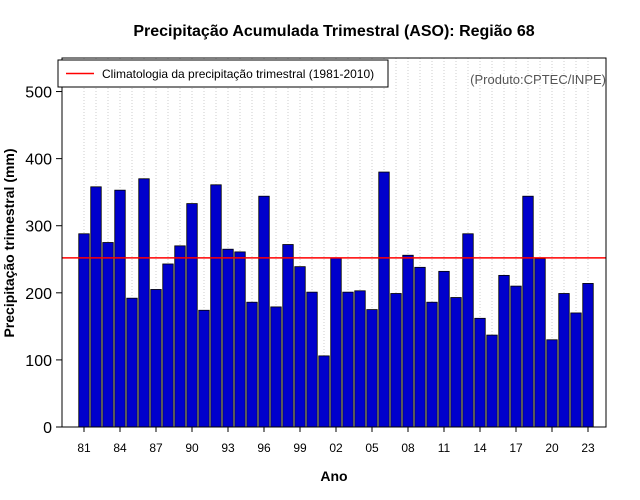  What do you see at coordinates (444, 448) in the screenshot?
I see `x-tick-label: 11` at bounding box center [444, 448].